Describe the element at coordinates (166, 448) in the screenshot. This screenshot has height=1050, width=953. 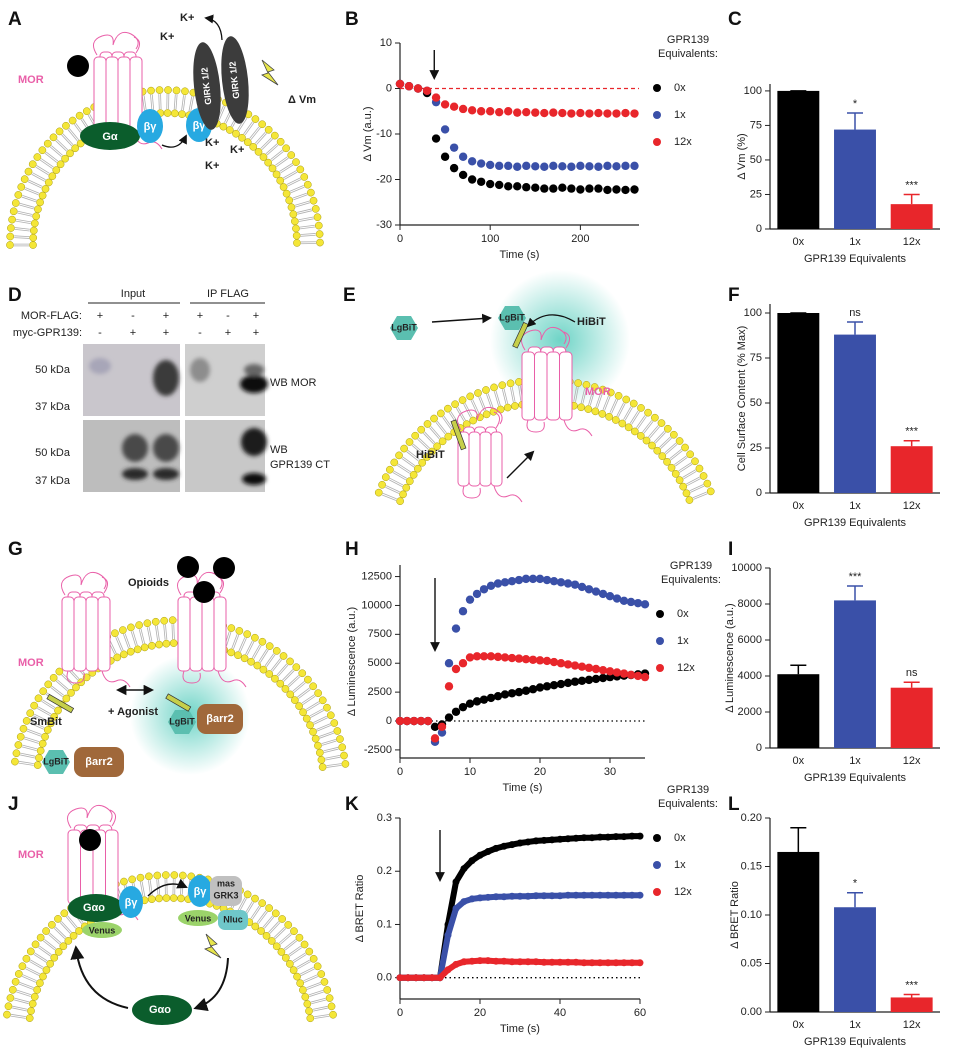
I see `band` at that location.